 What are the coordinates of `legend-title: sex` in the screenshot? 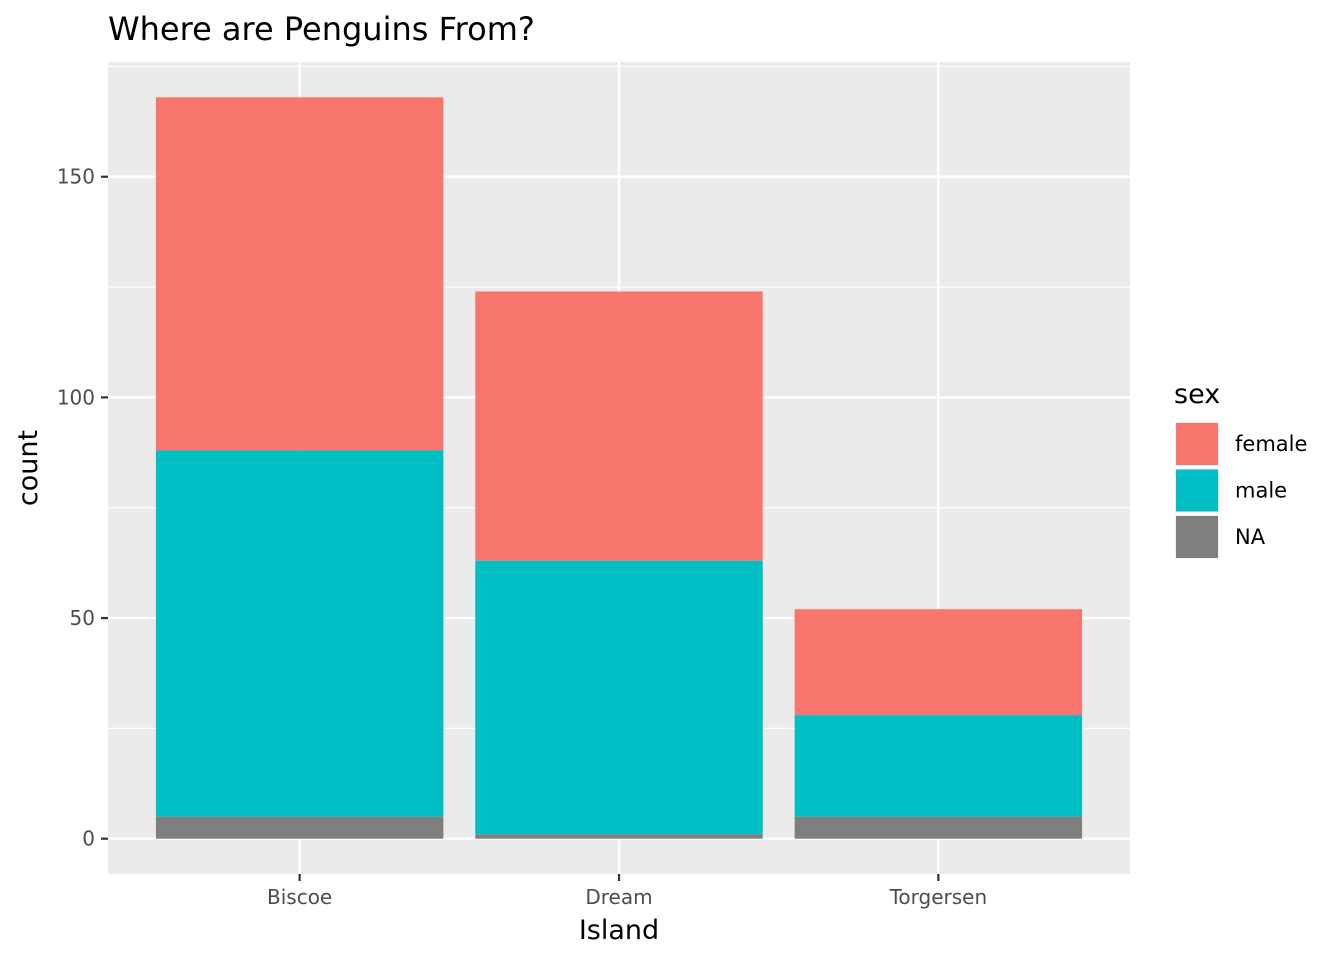 It's located at (1197, 394).